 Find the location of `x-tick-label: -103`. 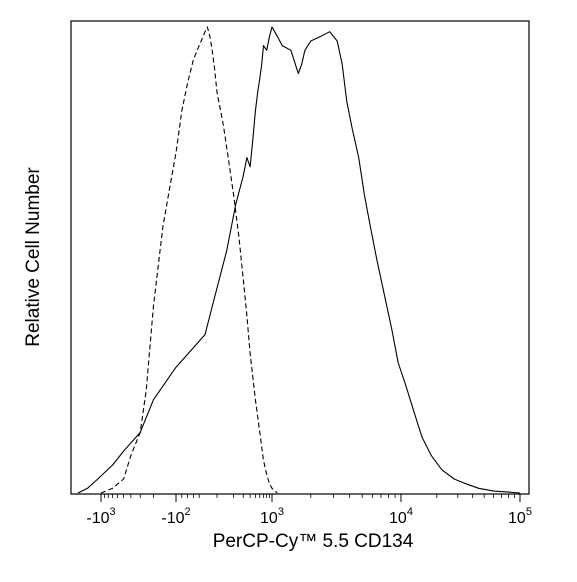

x-tick-label: -103 is located at coordinates (100, 516).